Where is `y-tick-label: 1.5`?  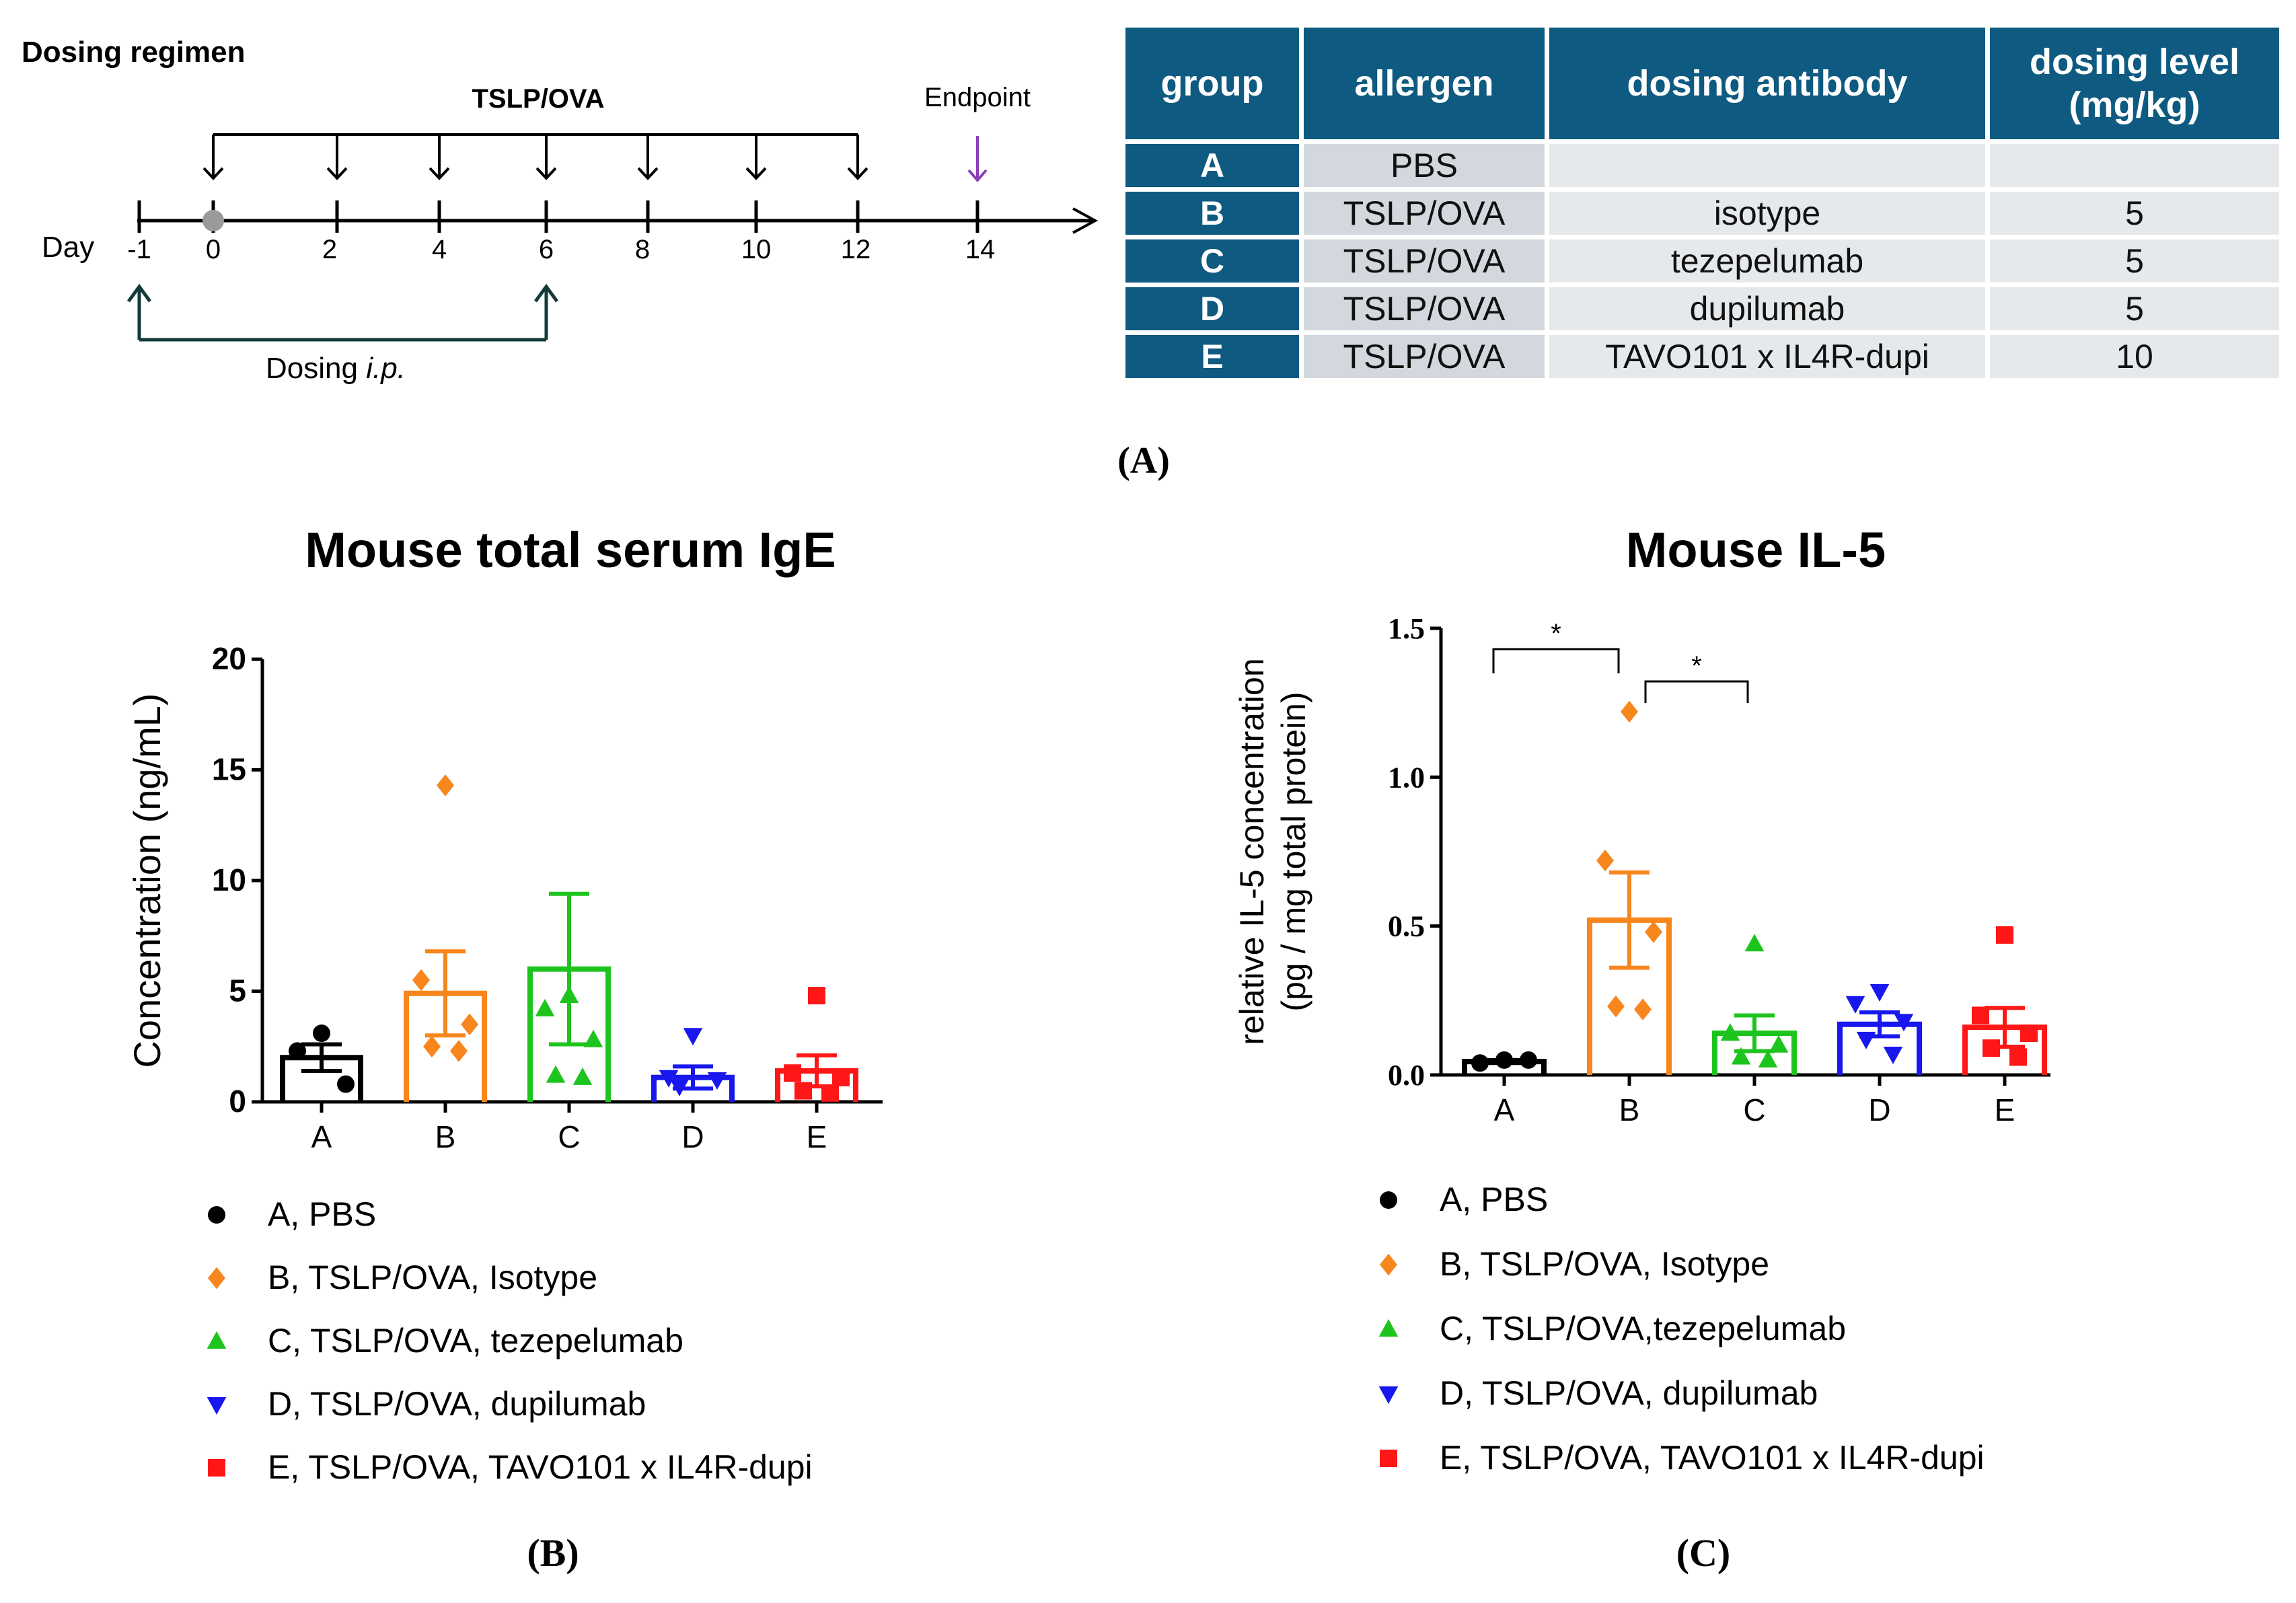
y-tick-label: 1.5 is located at coordinates (1406, 628).